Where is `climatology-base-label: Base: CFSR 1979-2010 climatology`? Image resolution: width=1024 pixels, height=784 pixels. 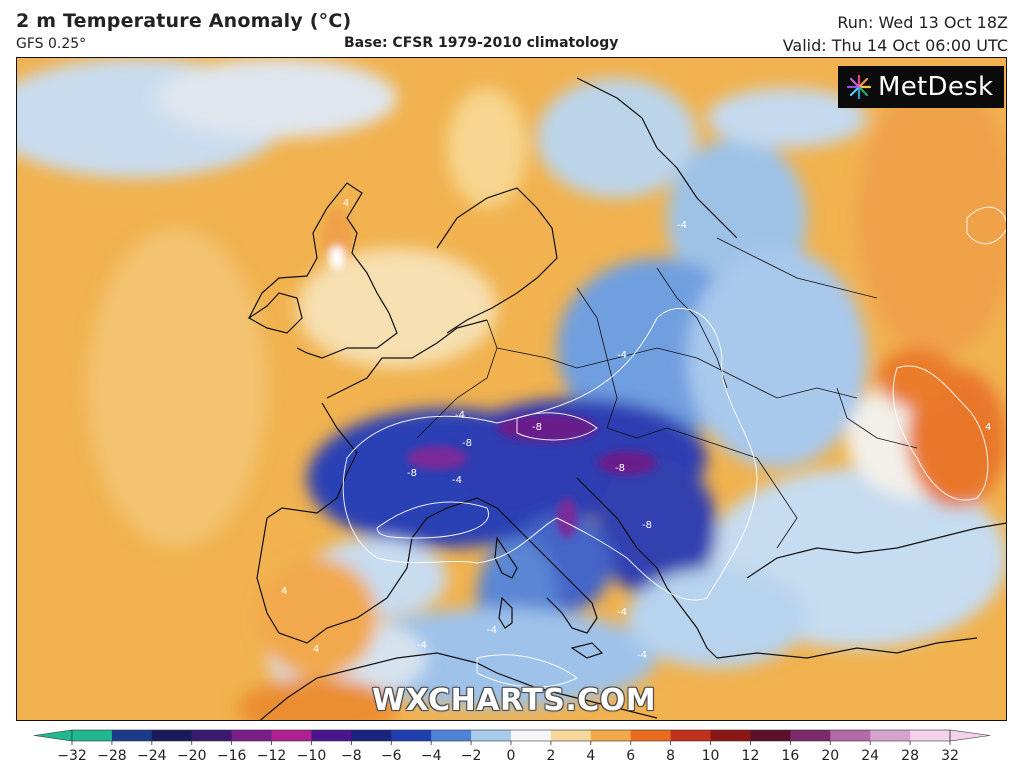 climatology-base-label: Base: CFSR 1979-2010 climatology is located at coordinates (481, 43).